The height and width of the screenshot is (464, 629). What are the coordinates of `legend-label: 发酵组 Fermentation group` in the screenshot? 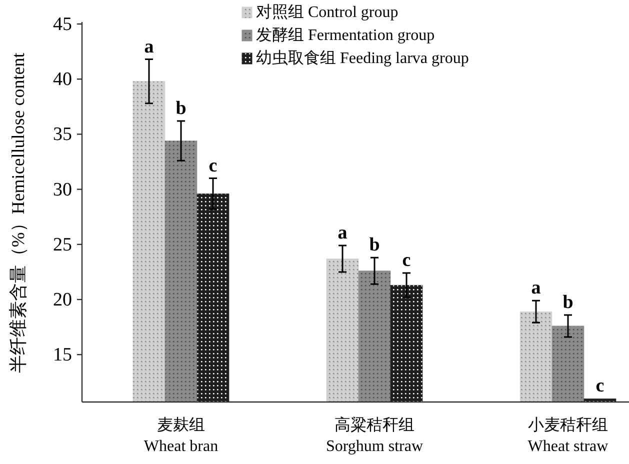 It's located at (345, 35).